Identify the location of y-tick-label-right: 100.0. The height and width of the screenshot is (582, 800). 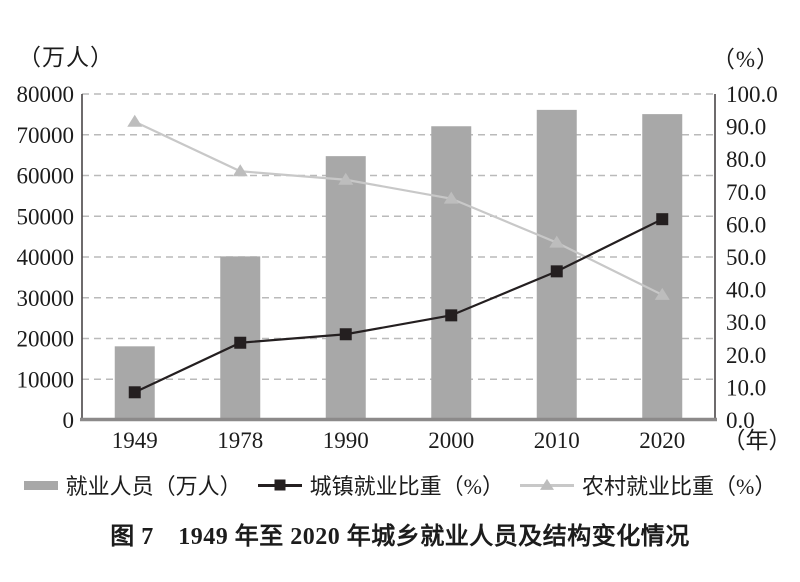
(752, 94).